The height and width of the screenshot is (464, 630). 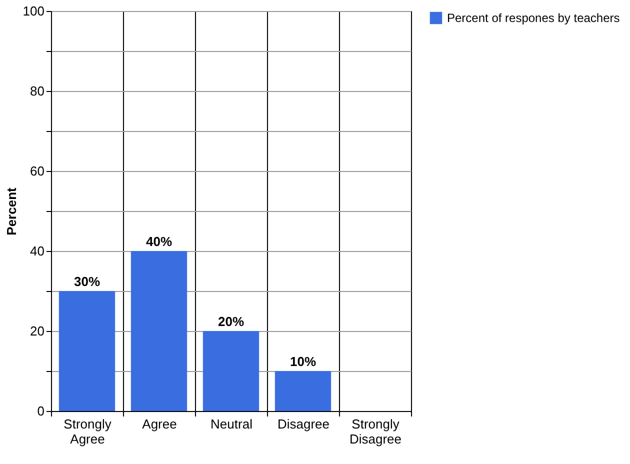 I want to click on y-tick-label: 40, so click(x=37, y=251).